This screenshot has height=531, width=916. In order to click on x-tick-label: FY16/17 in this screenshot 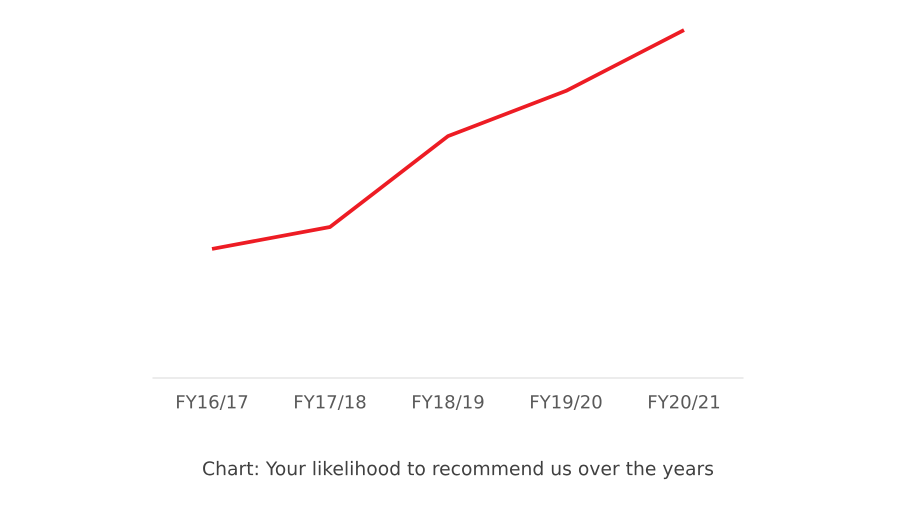, I will do `click(212, 402)`.